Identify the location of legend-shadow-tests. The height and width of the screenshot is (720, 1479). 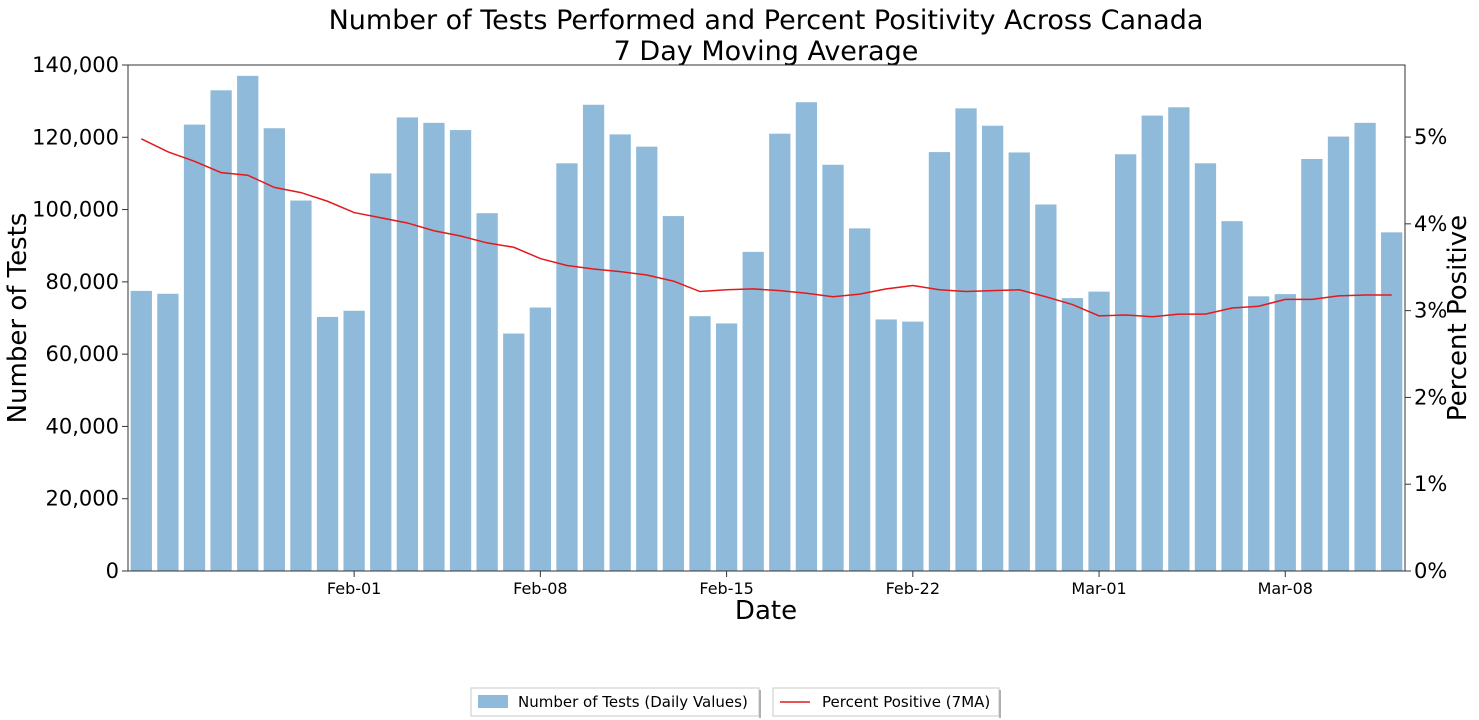
(760, 704).